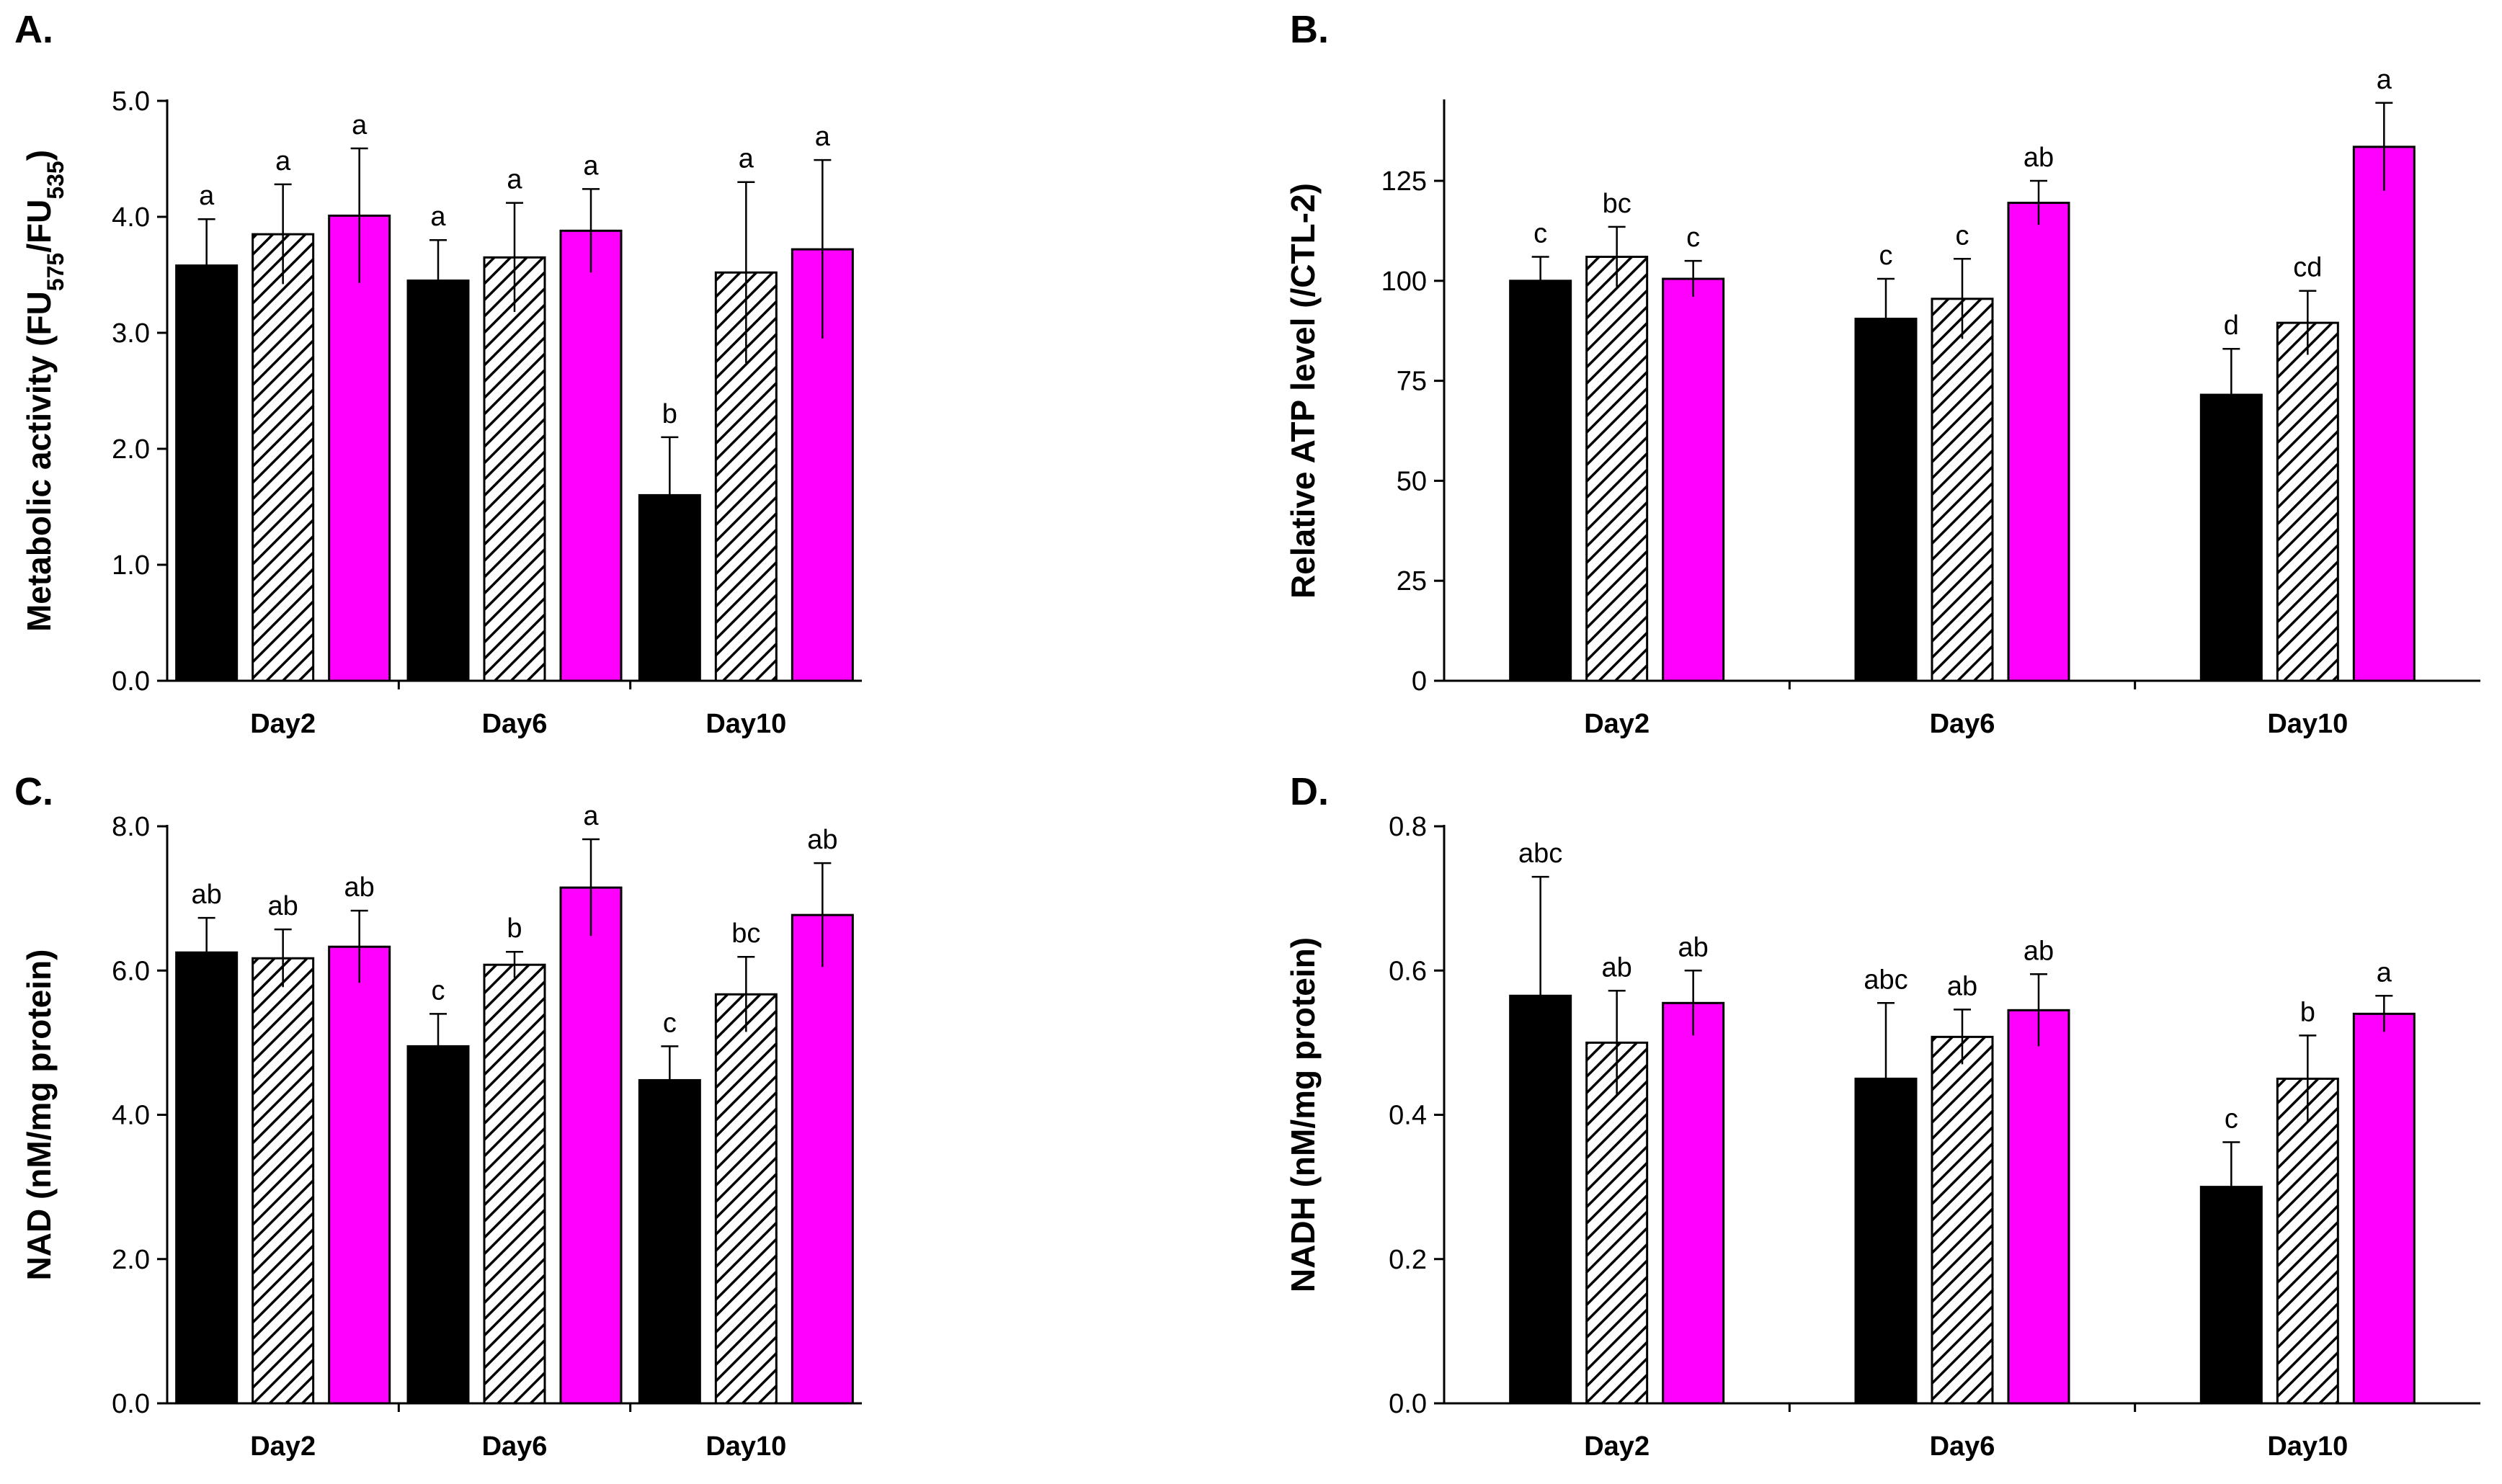  Describe the element at coordinates (33, 791) in the screenshot. I see `panel-letter-c: C.` at that location.